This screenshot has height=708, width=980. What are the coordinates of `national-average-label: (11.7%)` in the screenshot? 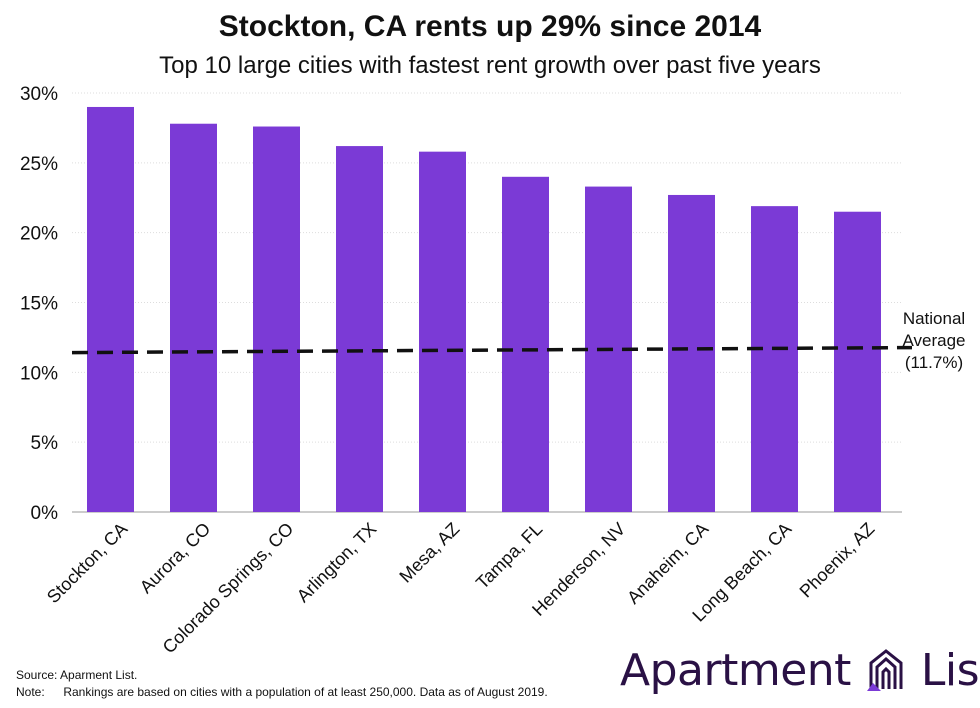 It's located at (934, 362).